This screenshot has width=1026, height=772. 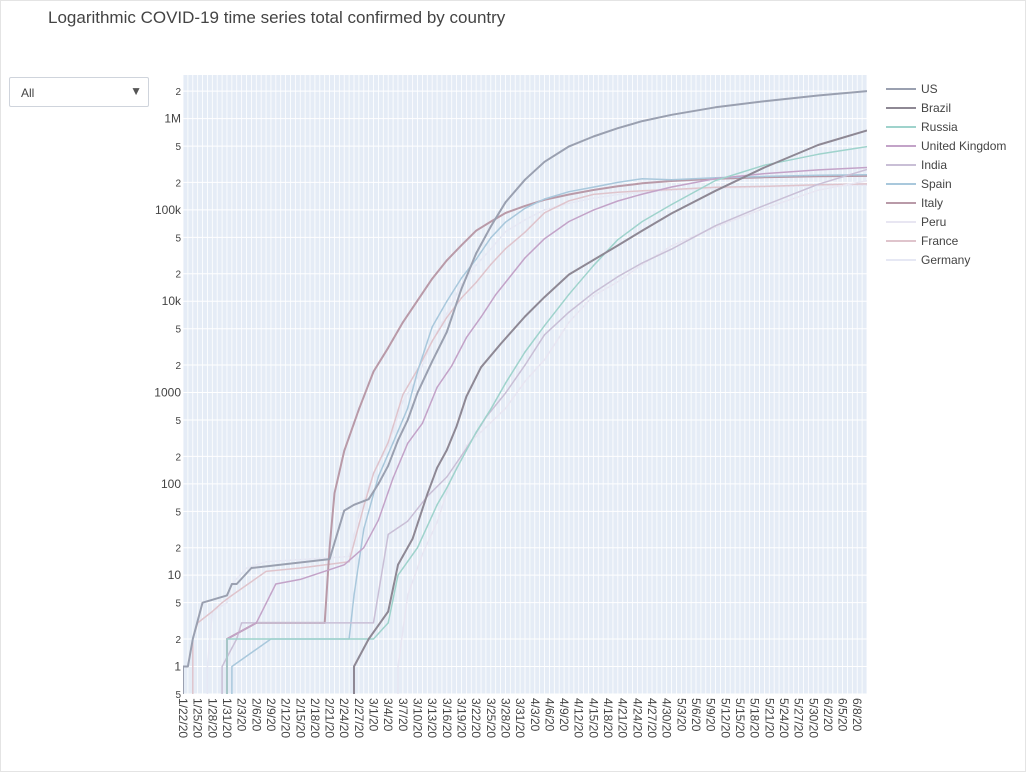 I want to click on x-tick-label: 2/21/20, so click(x=330, y=718).